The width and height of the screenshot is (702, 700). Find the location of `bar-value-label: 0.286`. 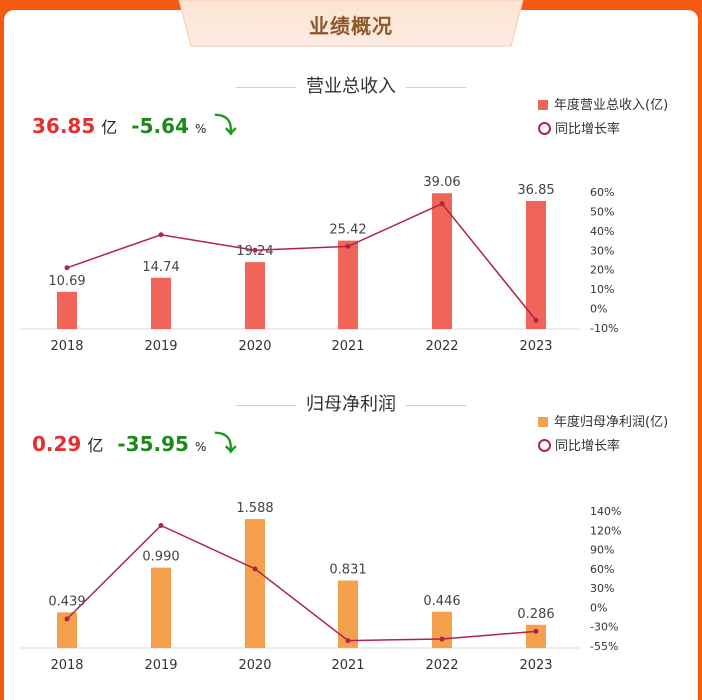

bar-value-label: 0.286 is located at coordinates (535, 614).